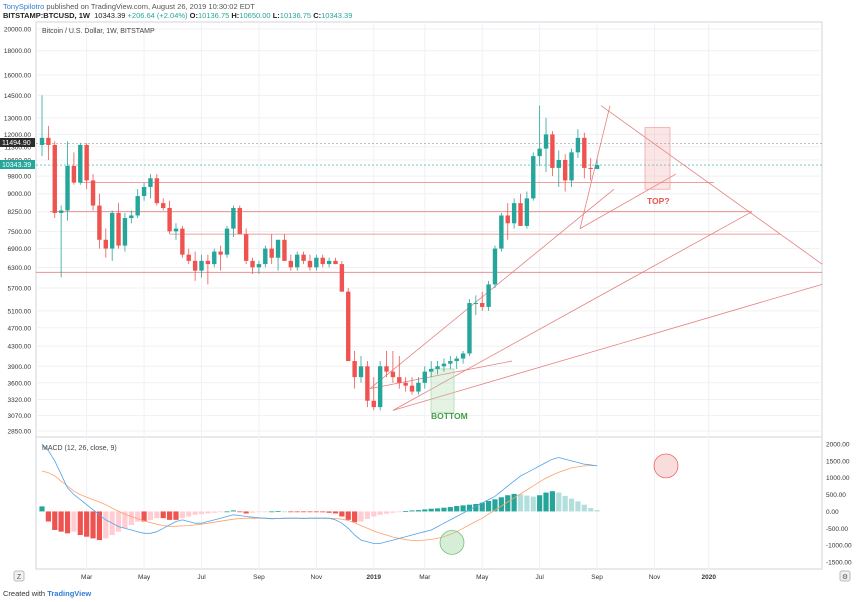 This screenshot has height=602, width=860. What do you see at coordinates (20, 347) in the screenshot?
I see `price-tick-label: 4300.00` at bounding box center [20, 347].